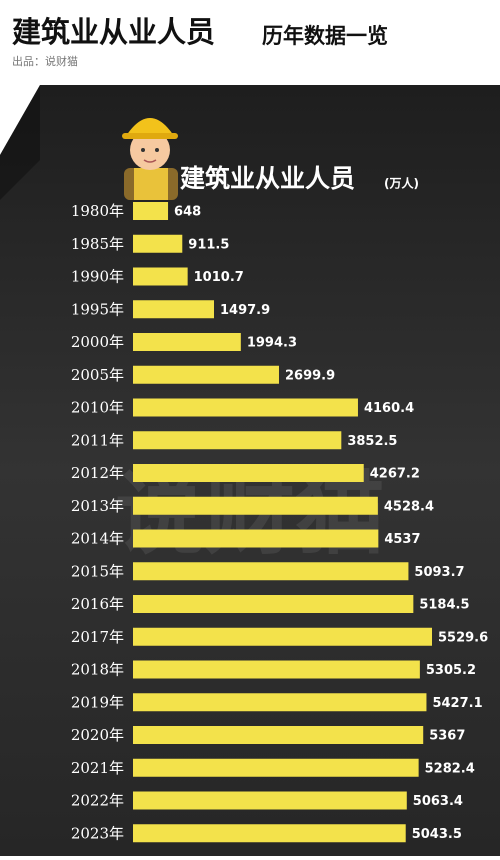 The height and width of the screenshot is (860, 500). Describe the element at coordinates (150, 159) in the screenshot. I see `worker-icon` at that location.